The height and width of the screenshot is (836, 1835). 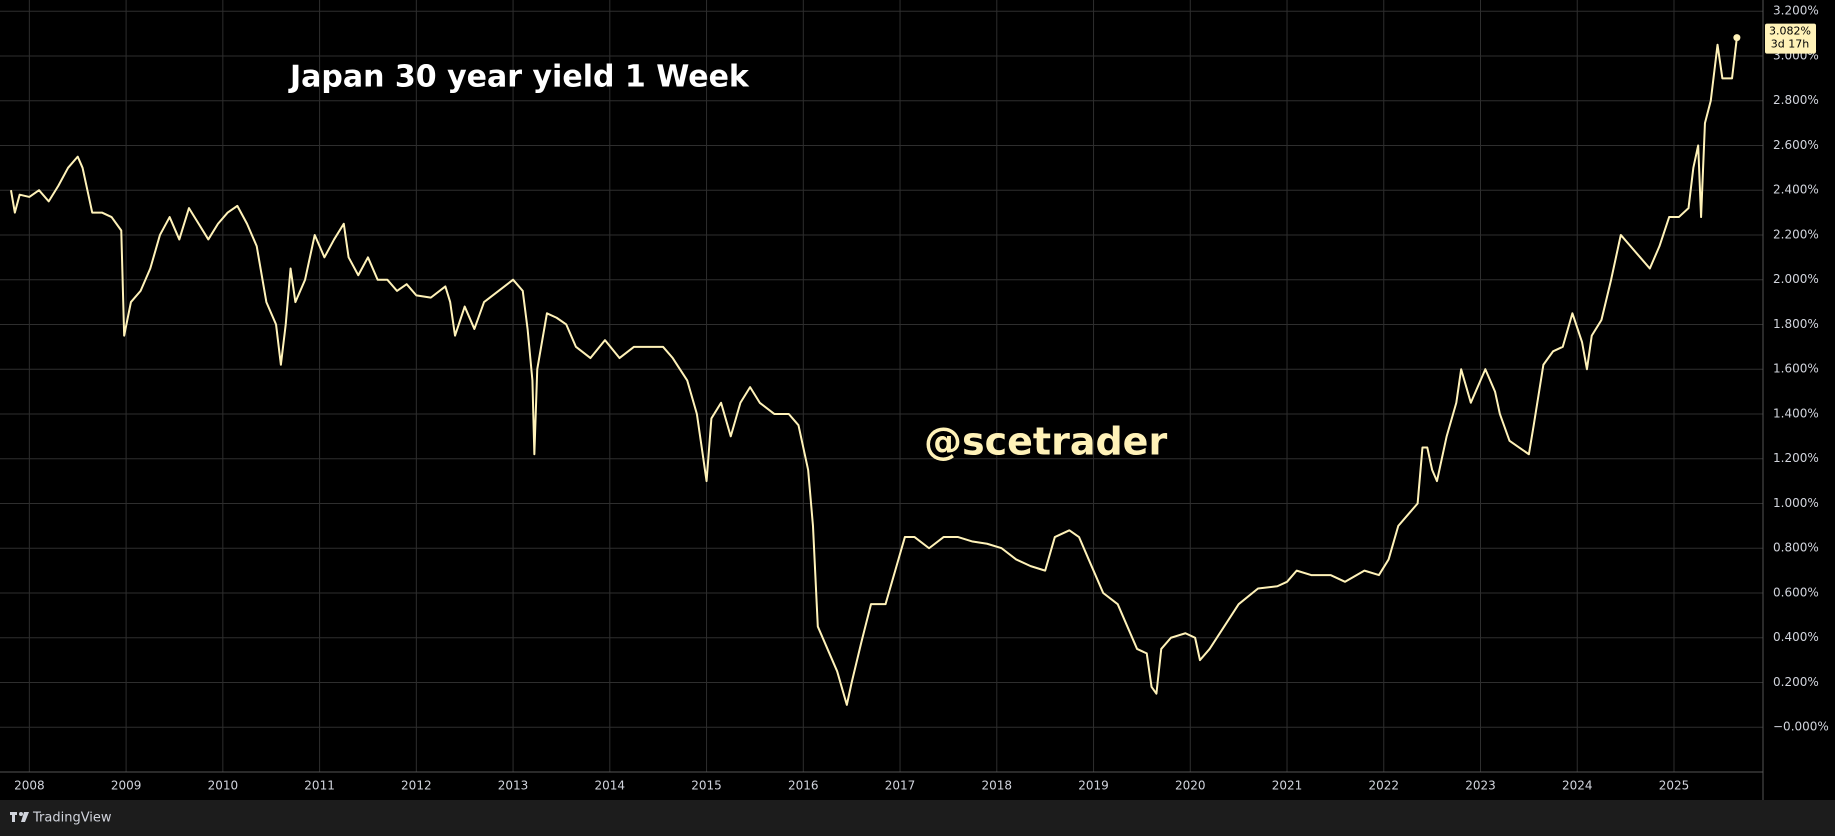 What do you see at coordinates (1801, 727) in the screenshot?
I see `y-tick-label: −0.000%` at bounding box center [1801, 727].